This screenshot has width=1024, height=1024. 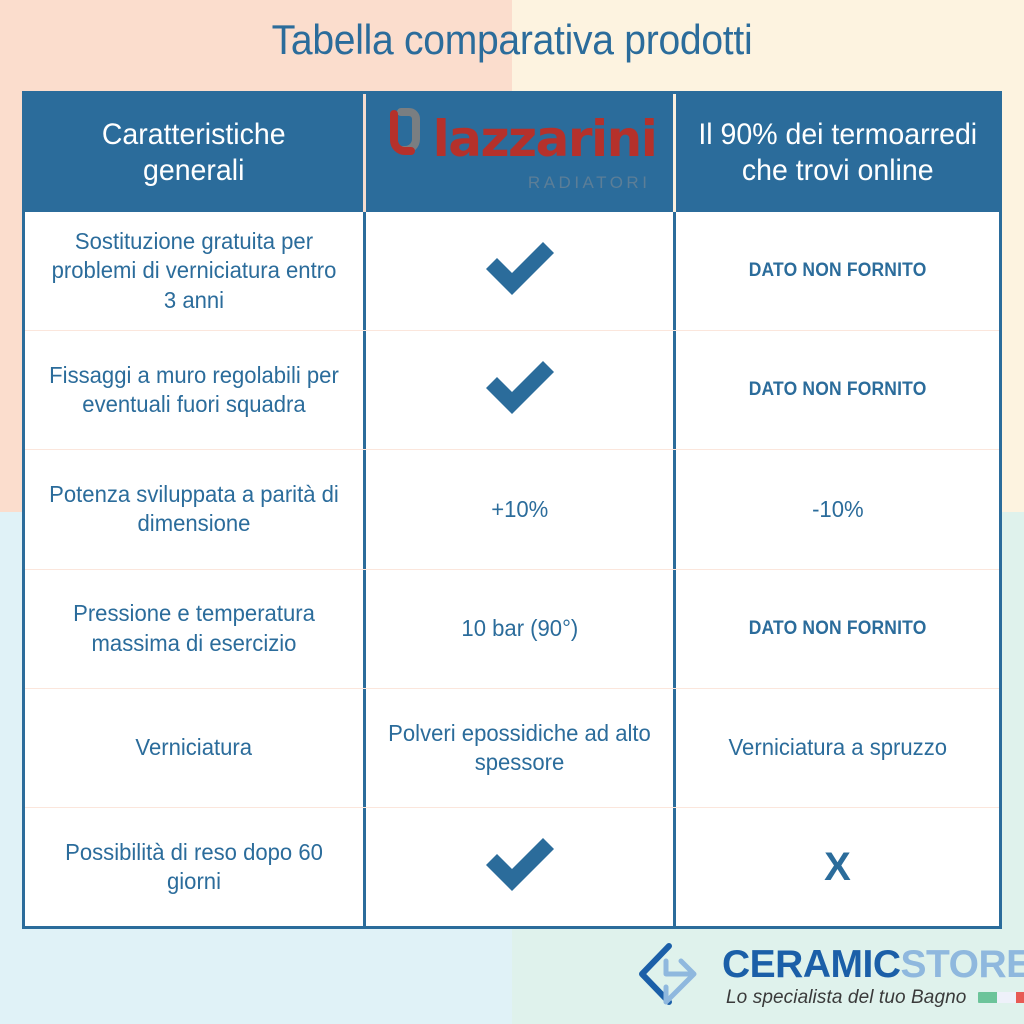 I want to click on ceramicstore-tagline: Lo specialista del tuo Bagno, so click(x=846, y=997).